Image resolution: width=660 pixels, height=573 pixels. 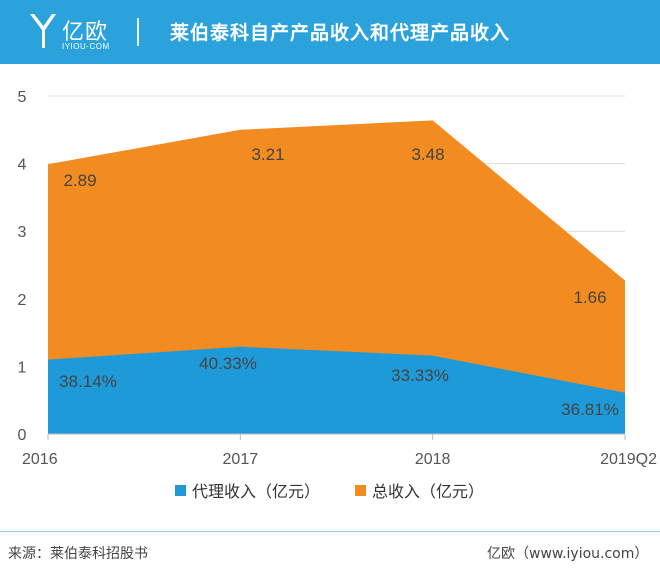 I want to click on legend-swatch-agency, so click(x=180, y=490).